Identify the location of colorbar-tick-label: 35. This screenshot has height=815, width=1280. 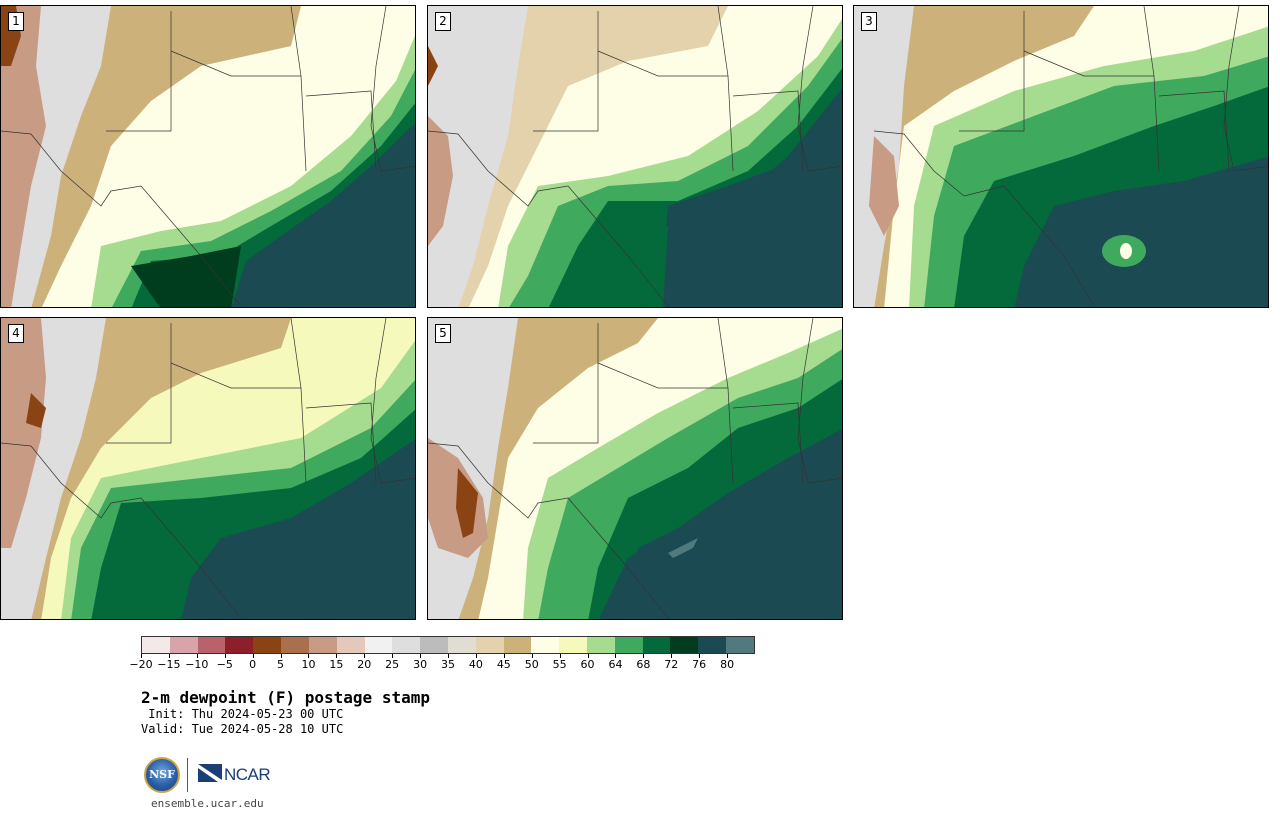
(448, 664).